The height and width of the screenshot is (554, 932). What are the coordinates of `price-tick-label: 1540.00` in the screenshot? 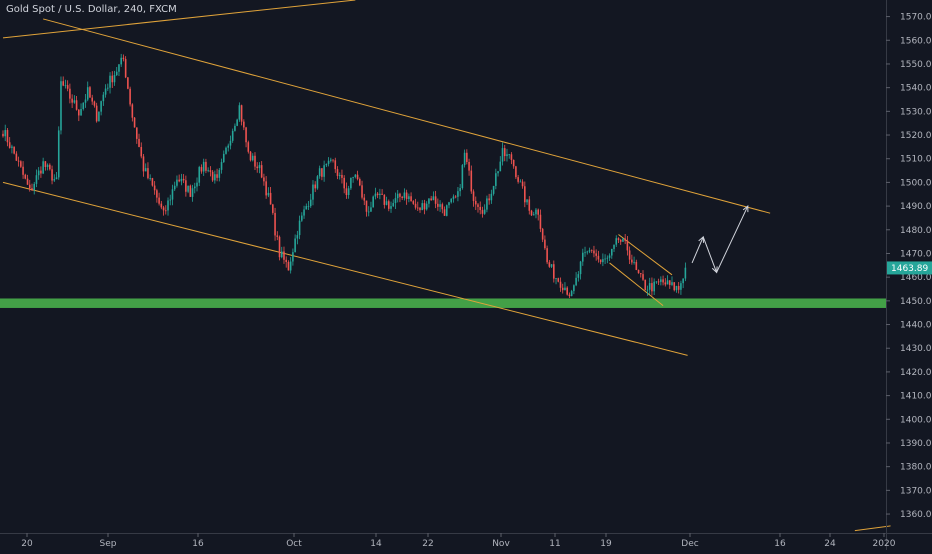 It's located at (916, 89).